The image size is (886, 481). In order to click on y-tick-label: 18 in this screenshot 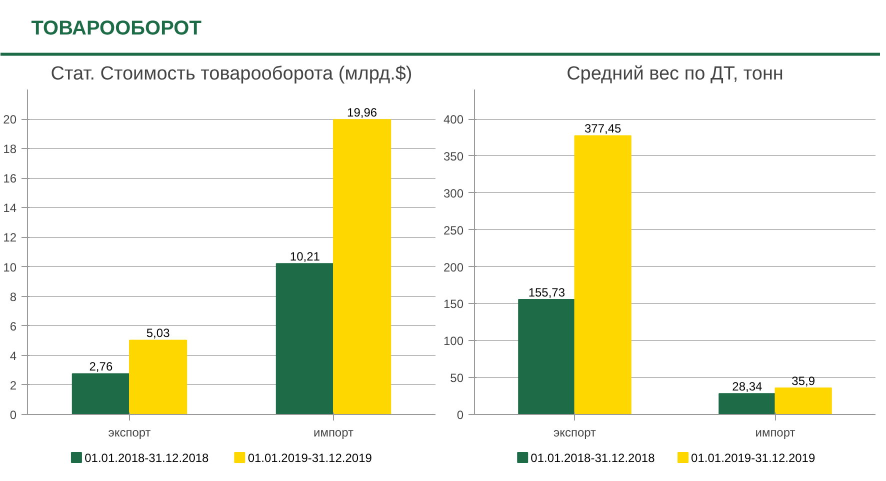, I will do `click(10, 149)`.